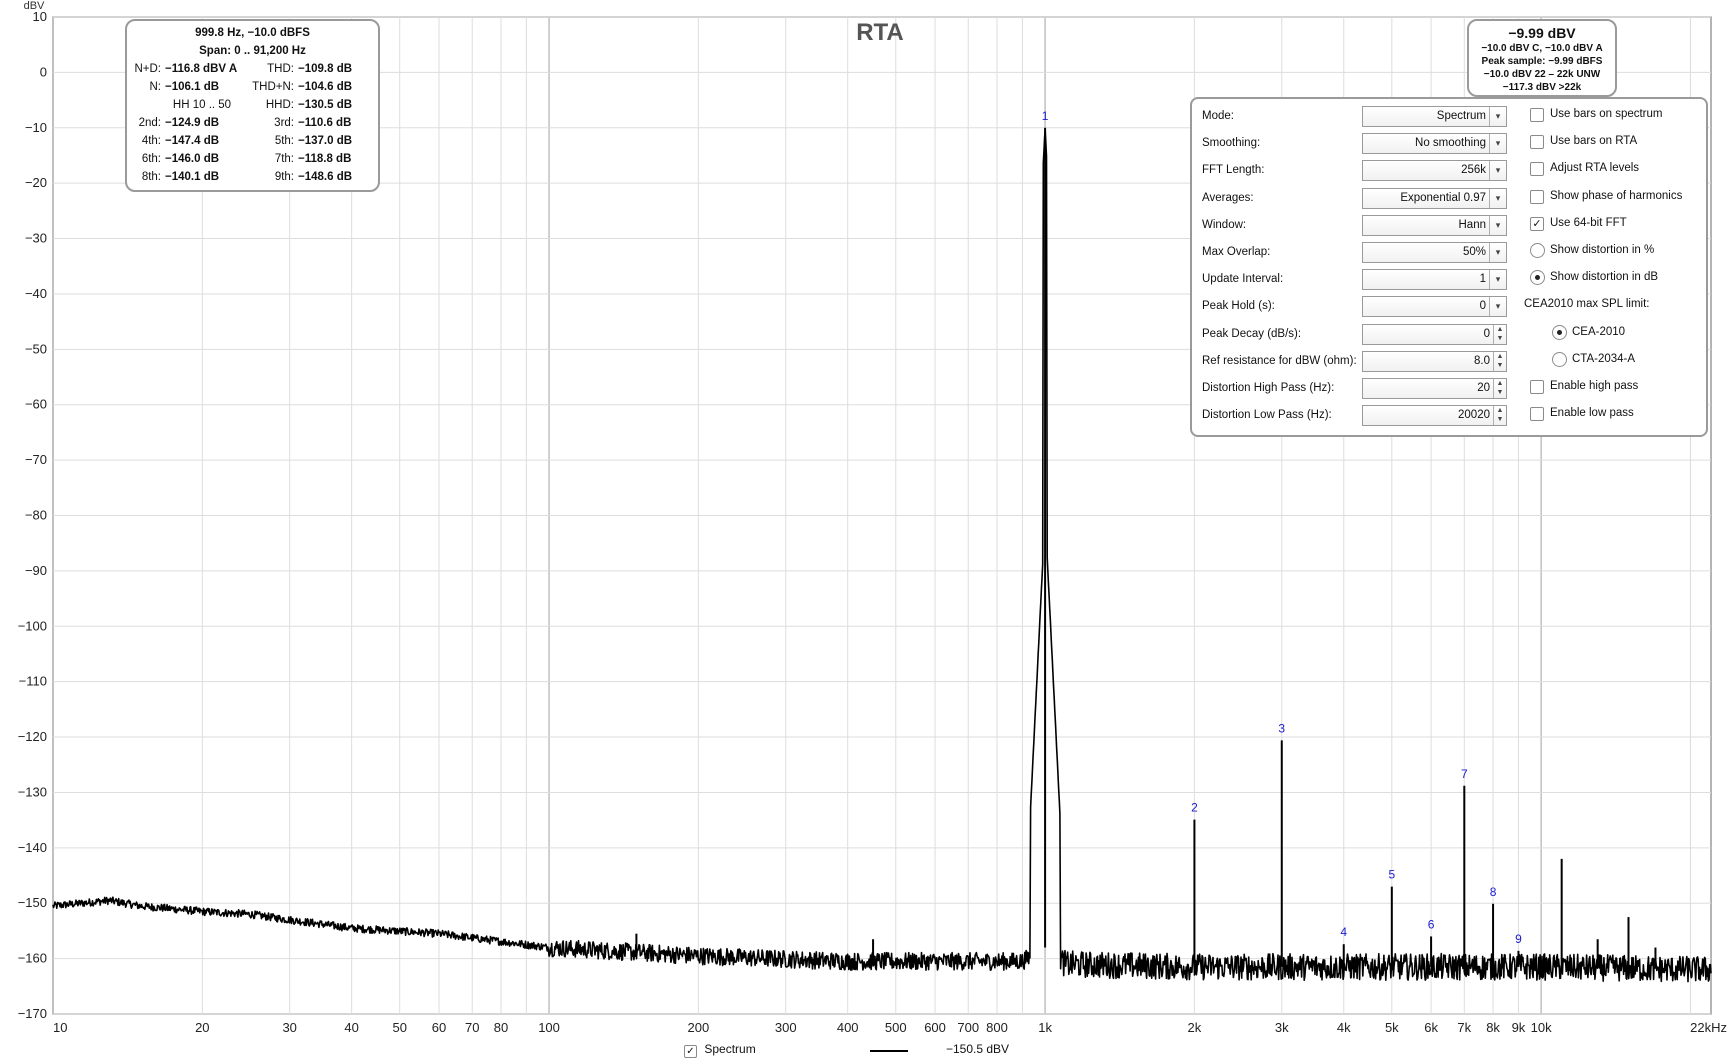 The width and height of the screenshot is (1728, 1062). I want to click on setting-spinner: 0 ▲ ▼, so click(1434, 334).